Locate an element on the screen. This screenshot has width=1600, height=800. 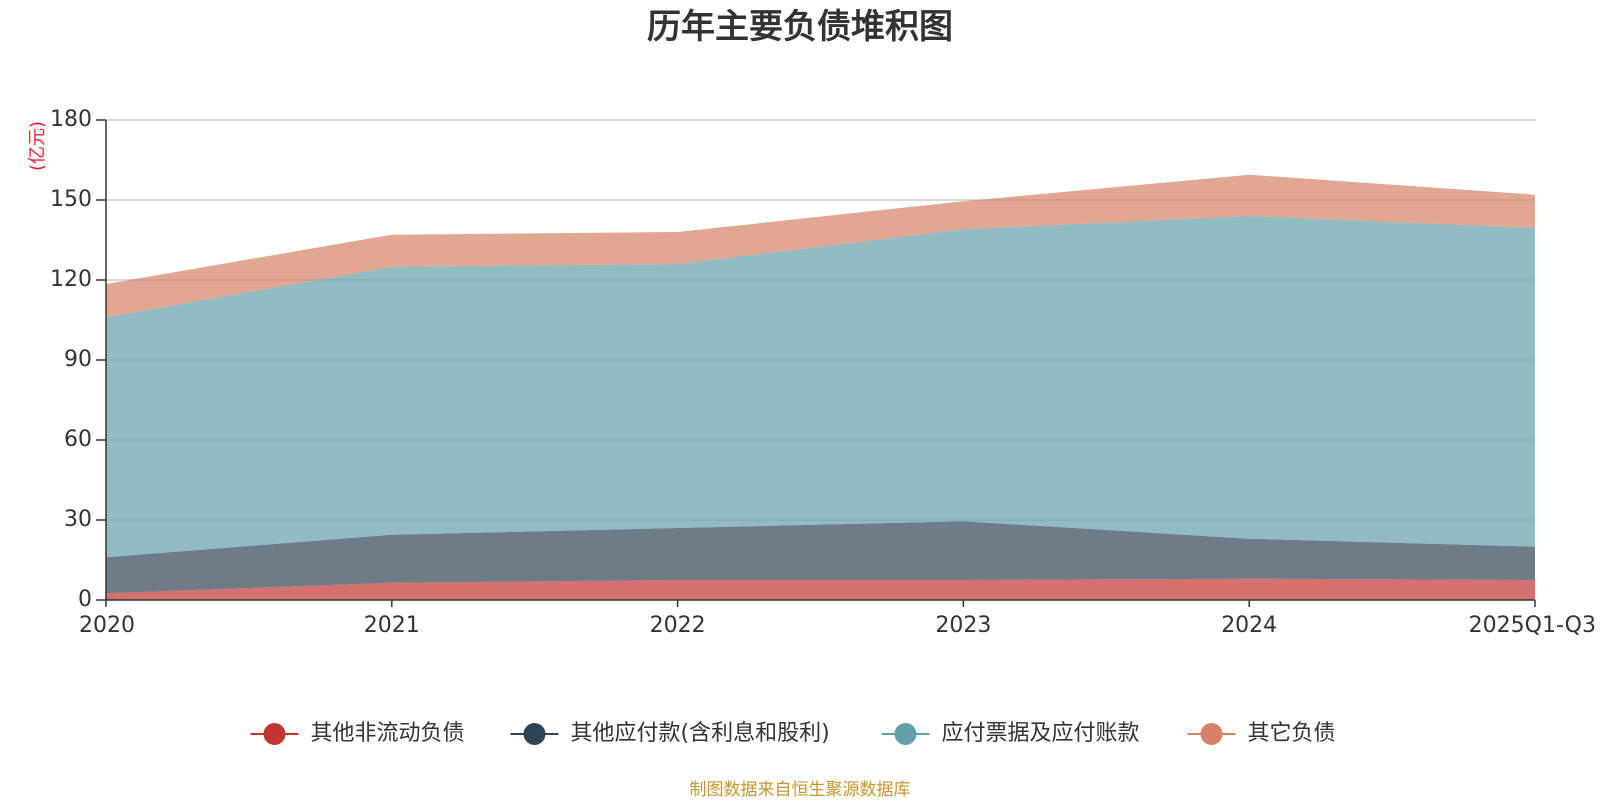
x-tick-label-1: 2020 is located at coordinates (107, 625).